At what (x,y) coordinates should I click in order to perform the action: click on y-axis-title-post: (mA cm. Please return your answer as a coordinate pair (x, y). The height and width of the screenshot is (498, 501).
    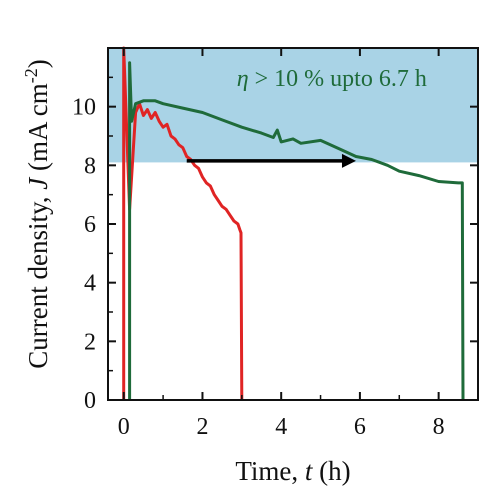
    Looking at the image, I should click on (38, 130).